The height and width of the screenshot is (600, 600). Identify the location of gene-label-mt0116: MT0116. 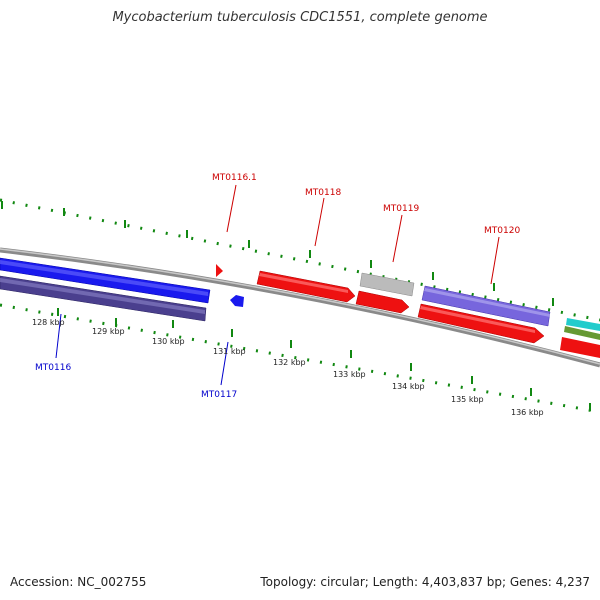
(53, 368).